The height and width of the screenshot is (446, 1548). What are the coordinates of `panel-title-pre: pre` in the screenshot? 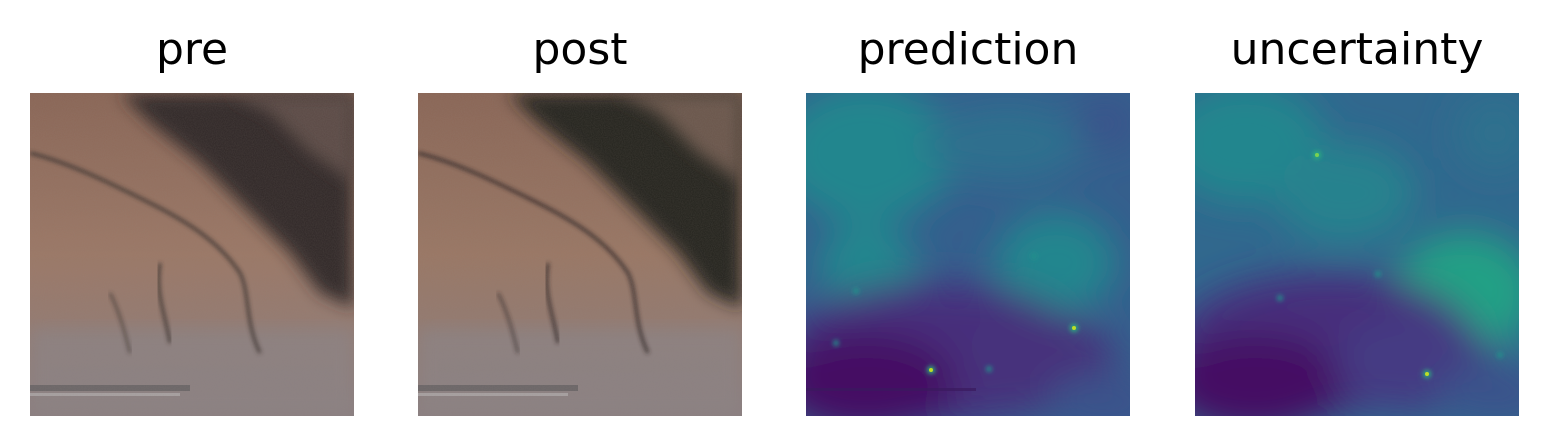 It's located at (192, 49).